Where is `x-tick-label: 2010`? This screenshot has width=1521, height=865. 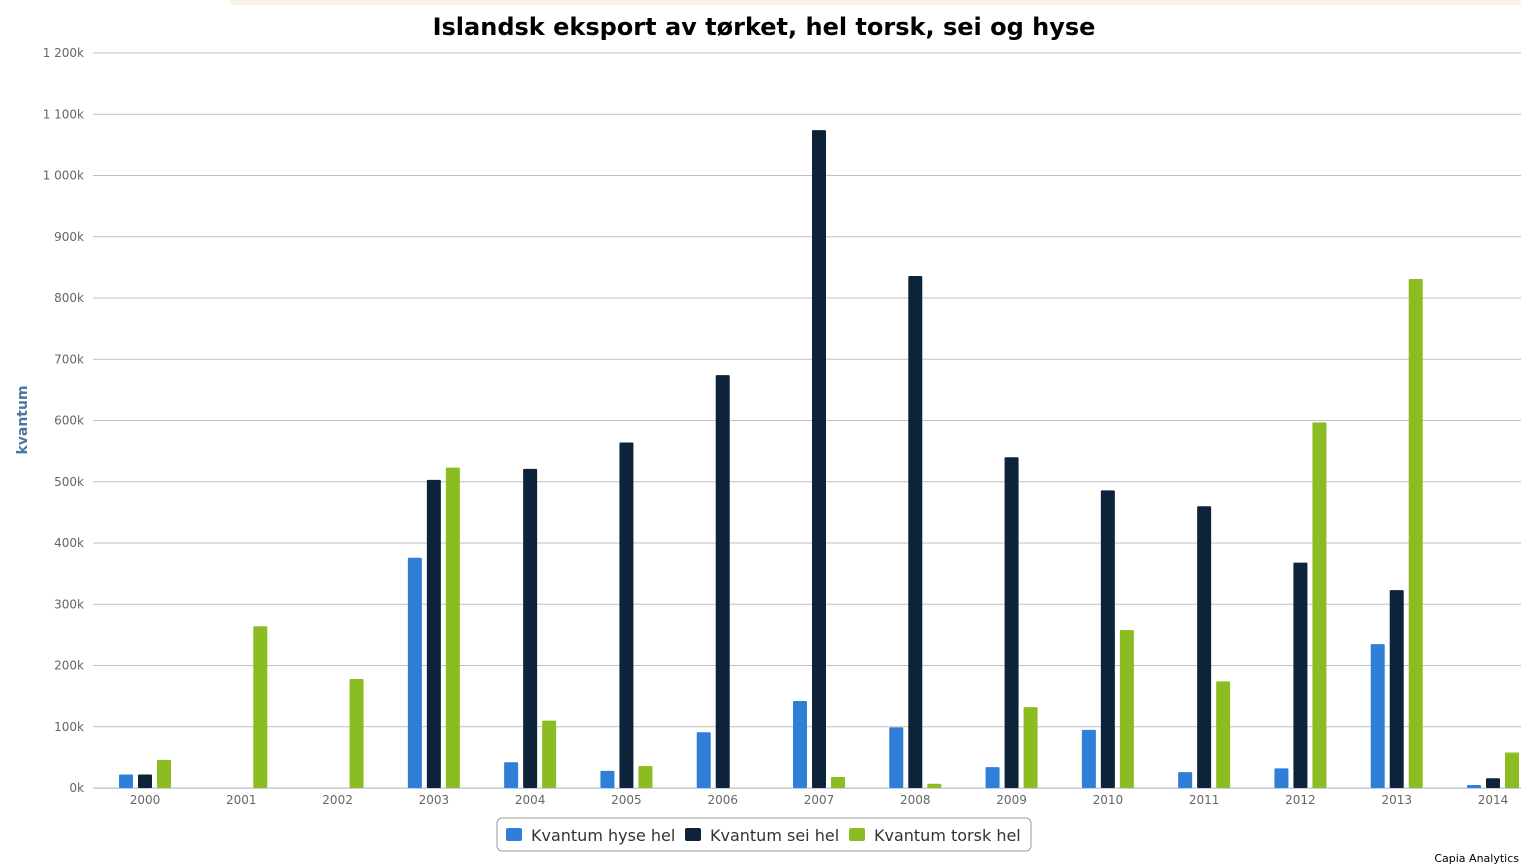
x-tick-label: 2010 is located at coordinates (1108, 800).